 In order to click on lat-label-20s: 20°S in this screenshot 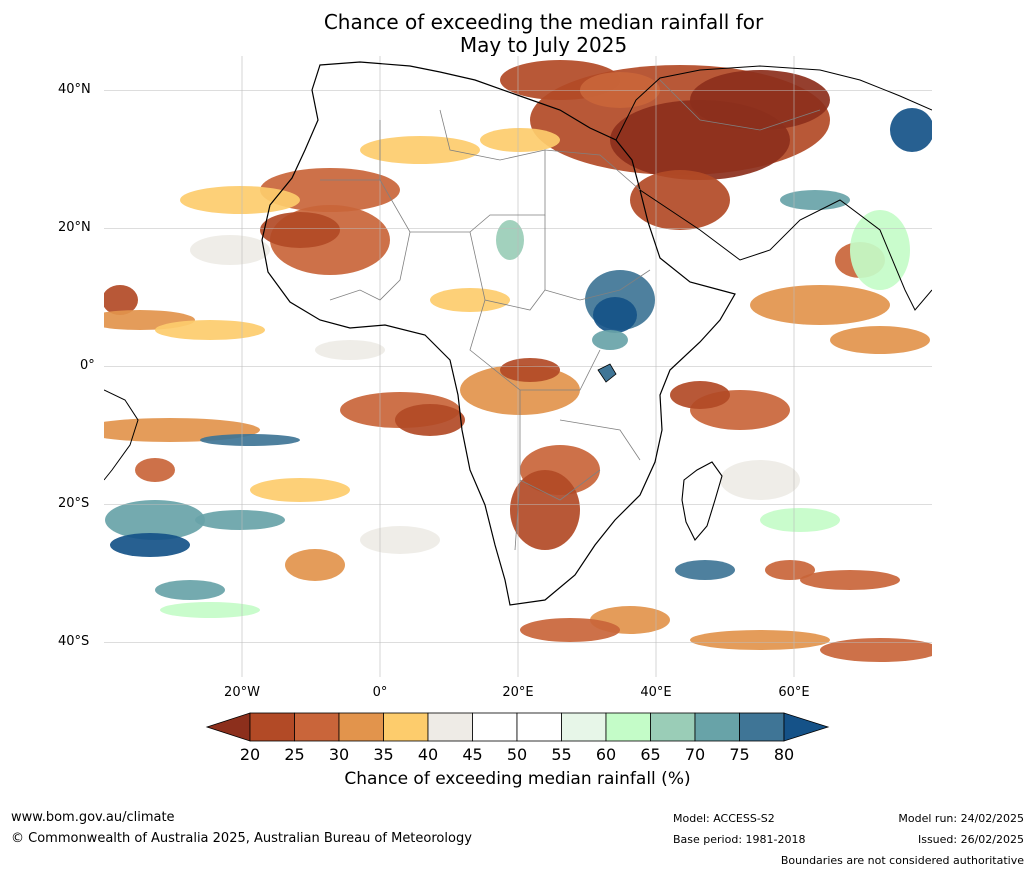, I will do `click(74, 503)`.